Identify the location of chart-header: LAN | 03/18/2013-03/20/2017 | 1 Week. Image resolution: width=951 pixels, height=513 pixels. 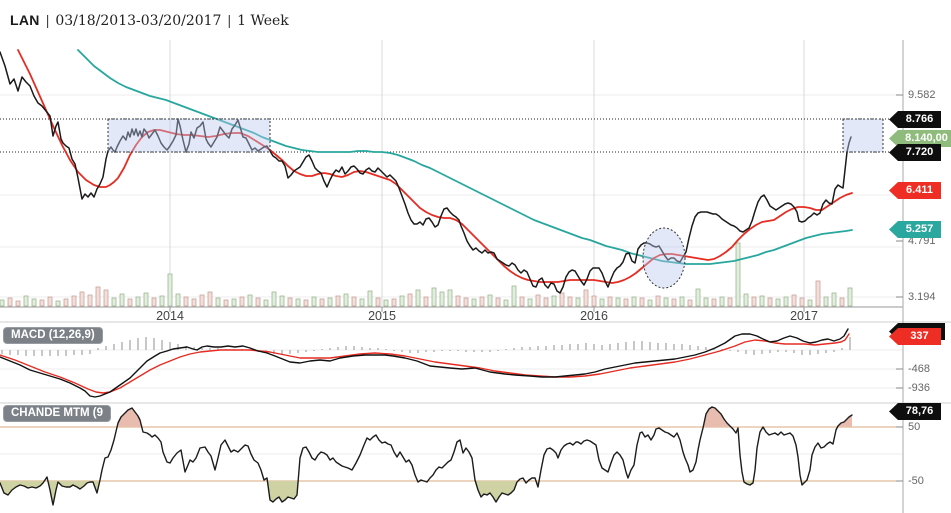
(149, 20).